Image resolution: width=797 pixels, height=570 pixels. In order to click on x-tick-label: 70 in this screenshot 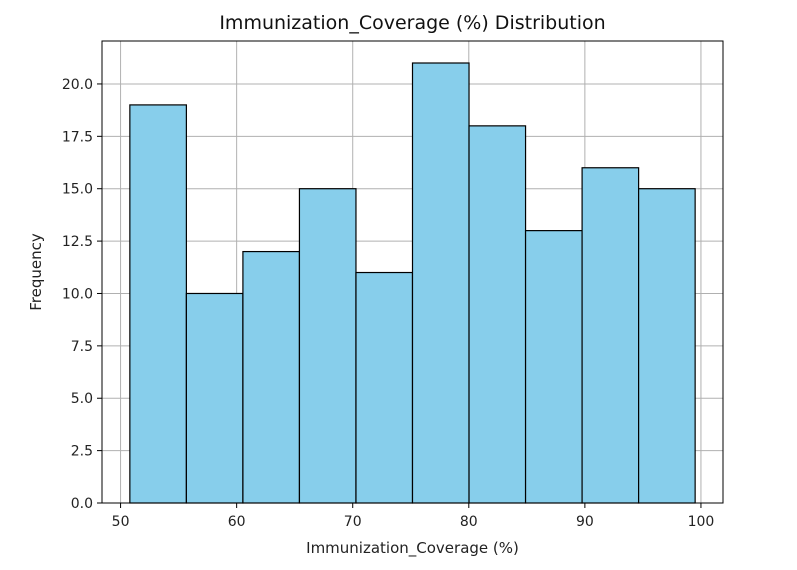, I will do `click(353, 522)`.